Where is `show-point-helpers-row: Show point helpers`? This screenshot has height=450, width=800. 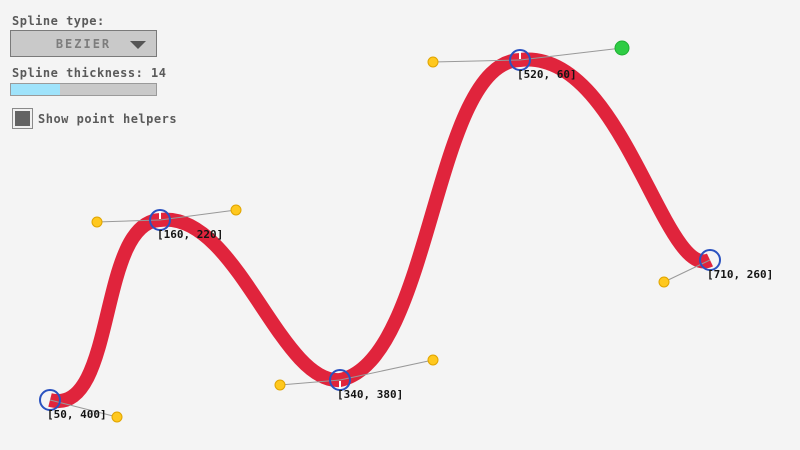 show-point-helpers-row: Show point helpers is located at coordinates (94, 118).